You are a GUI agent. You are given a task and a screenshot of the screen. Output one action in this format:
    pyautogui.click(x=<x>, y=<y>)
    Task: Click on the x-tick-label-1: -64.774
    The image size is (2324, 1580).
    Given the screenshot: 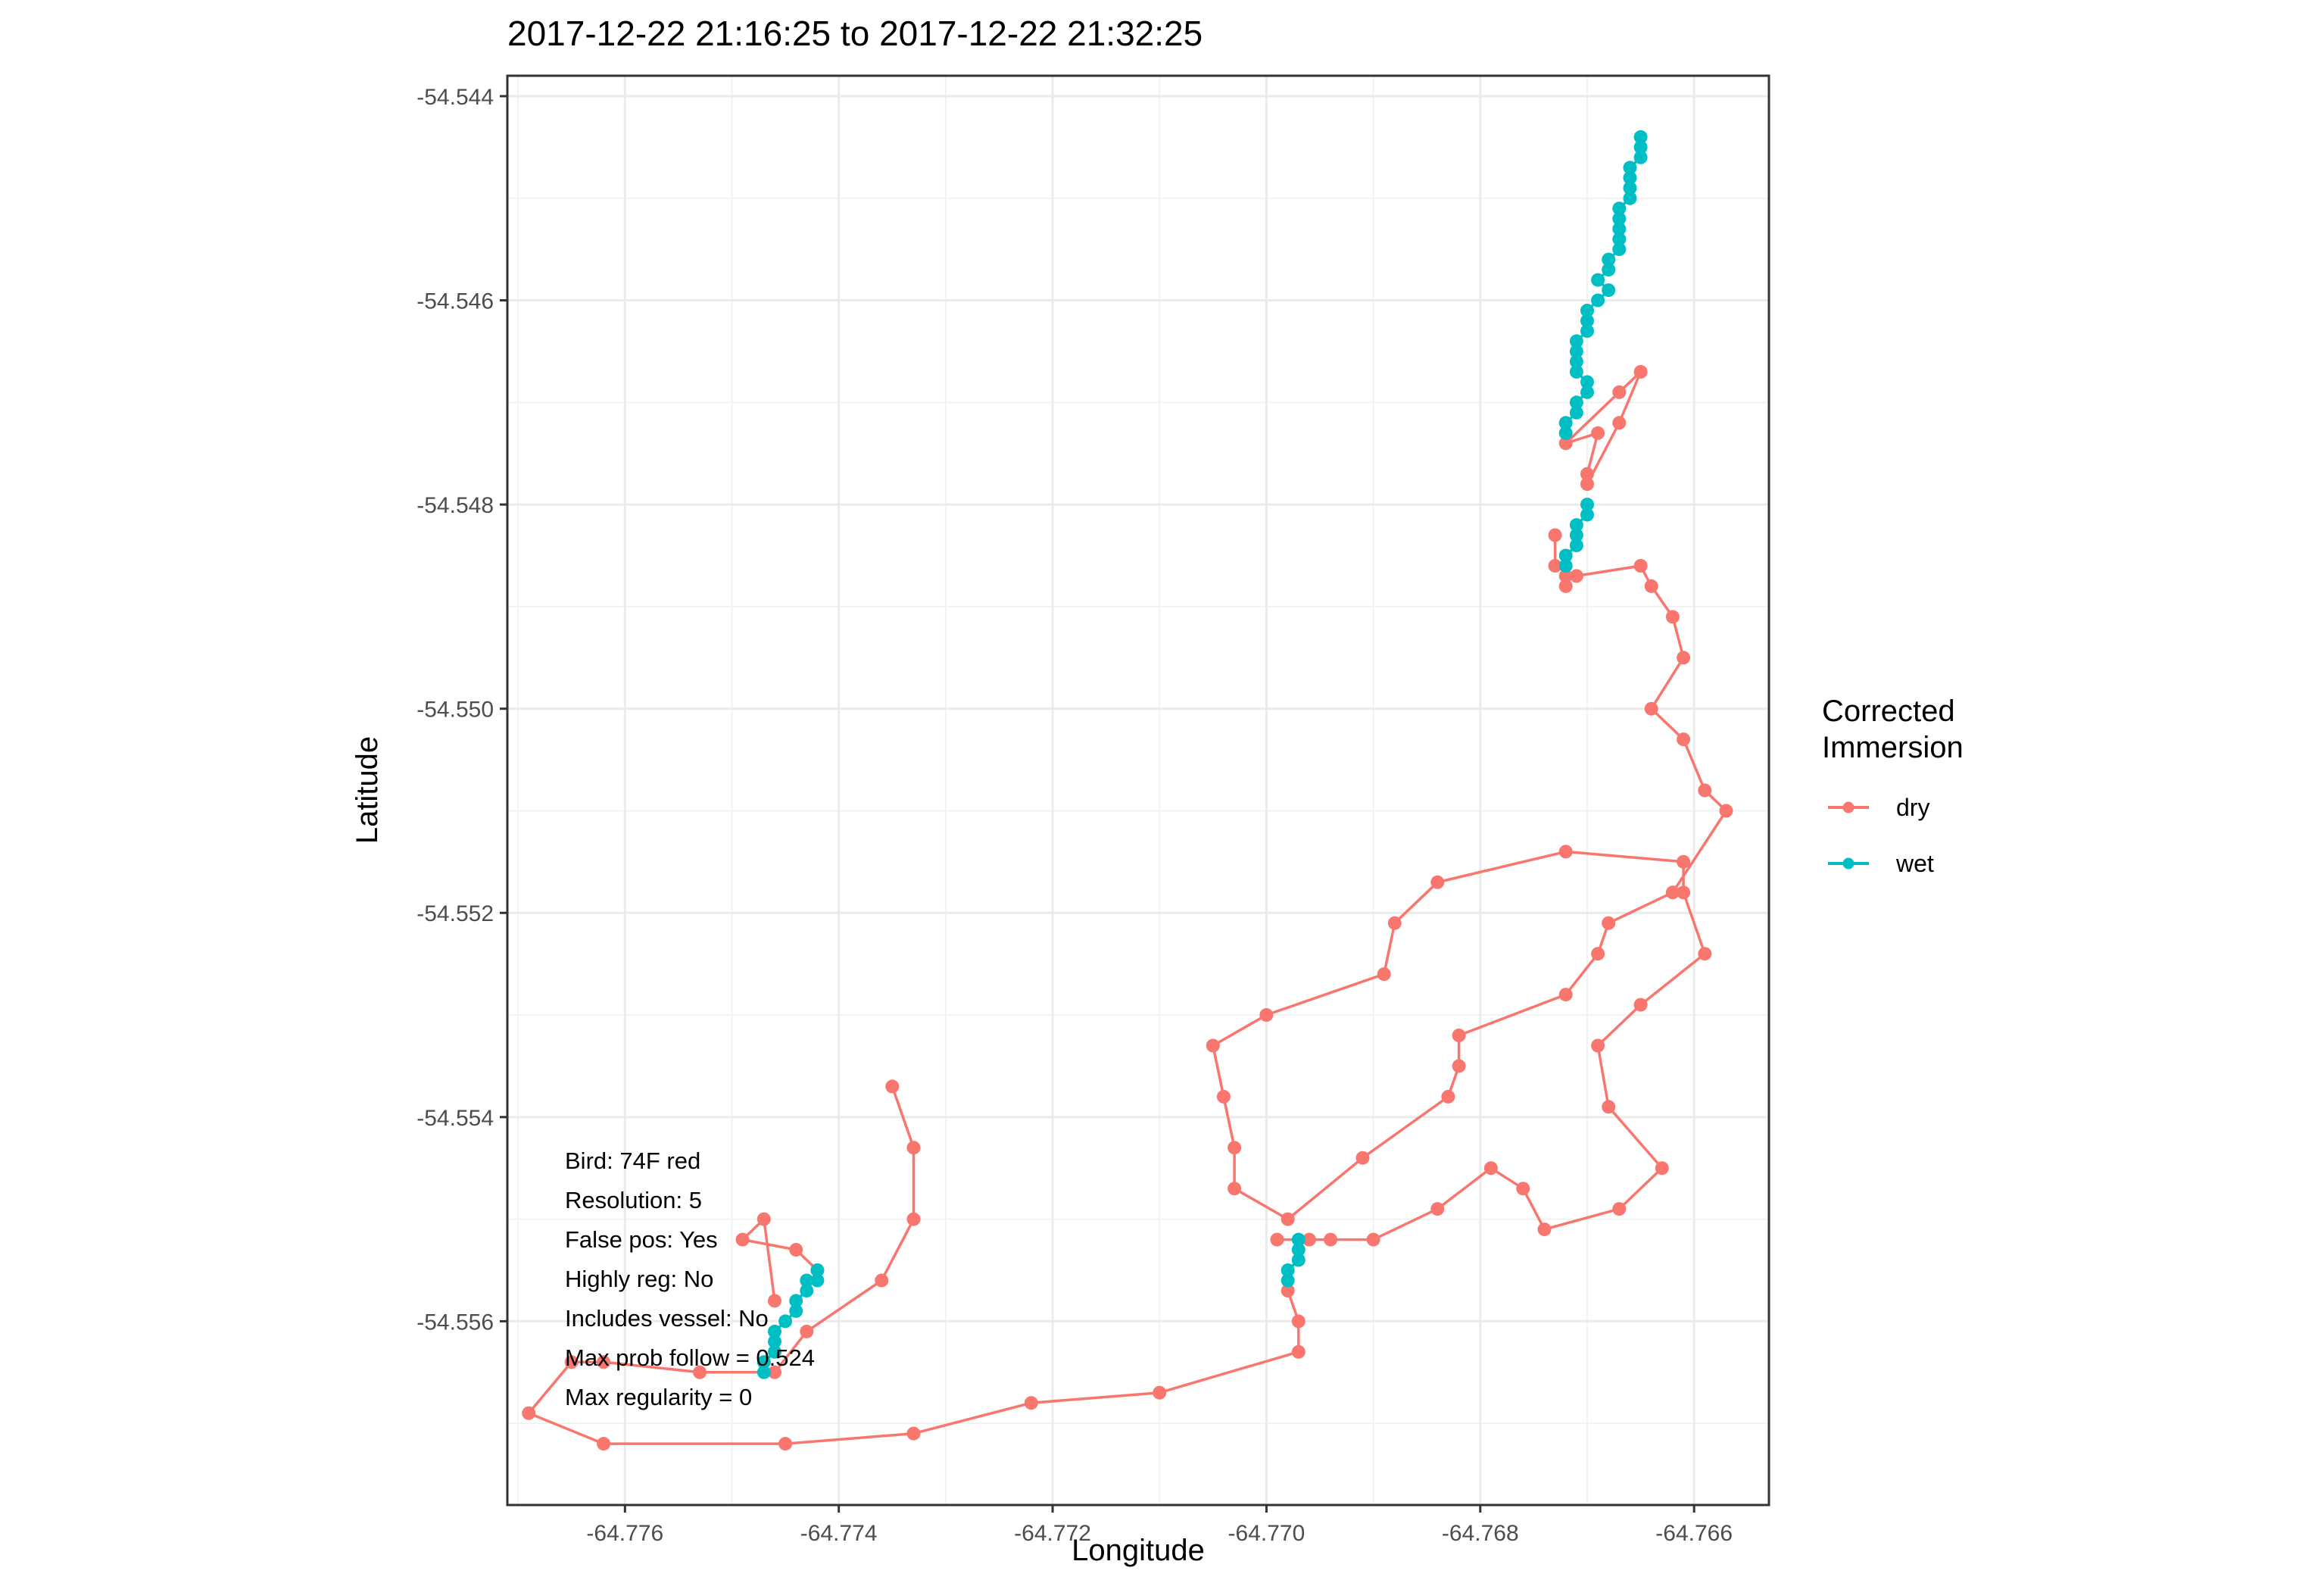 What is the action you would take?
    pyautogui.click(x=839, y=1533)
    